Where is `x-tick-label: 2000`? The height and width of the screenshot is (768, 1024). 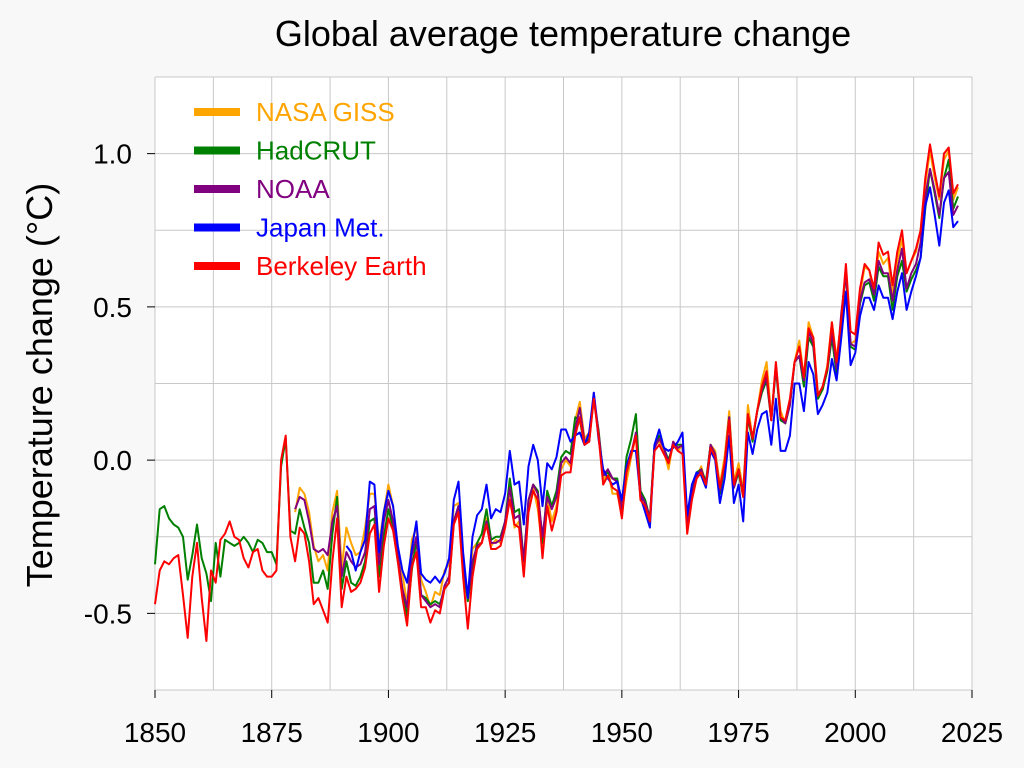 x-tick-label: 2000 is located at coordinates (855, 732).